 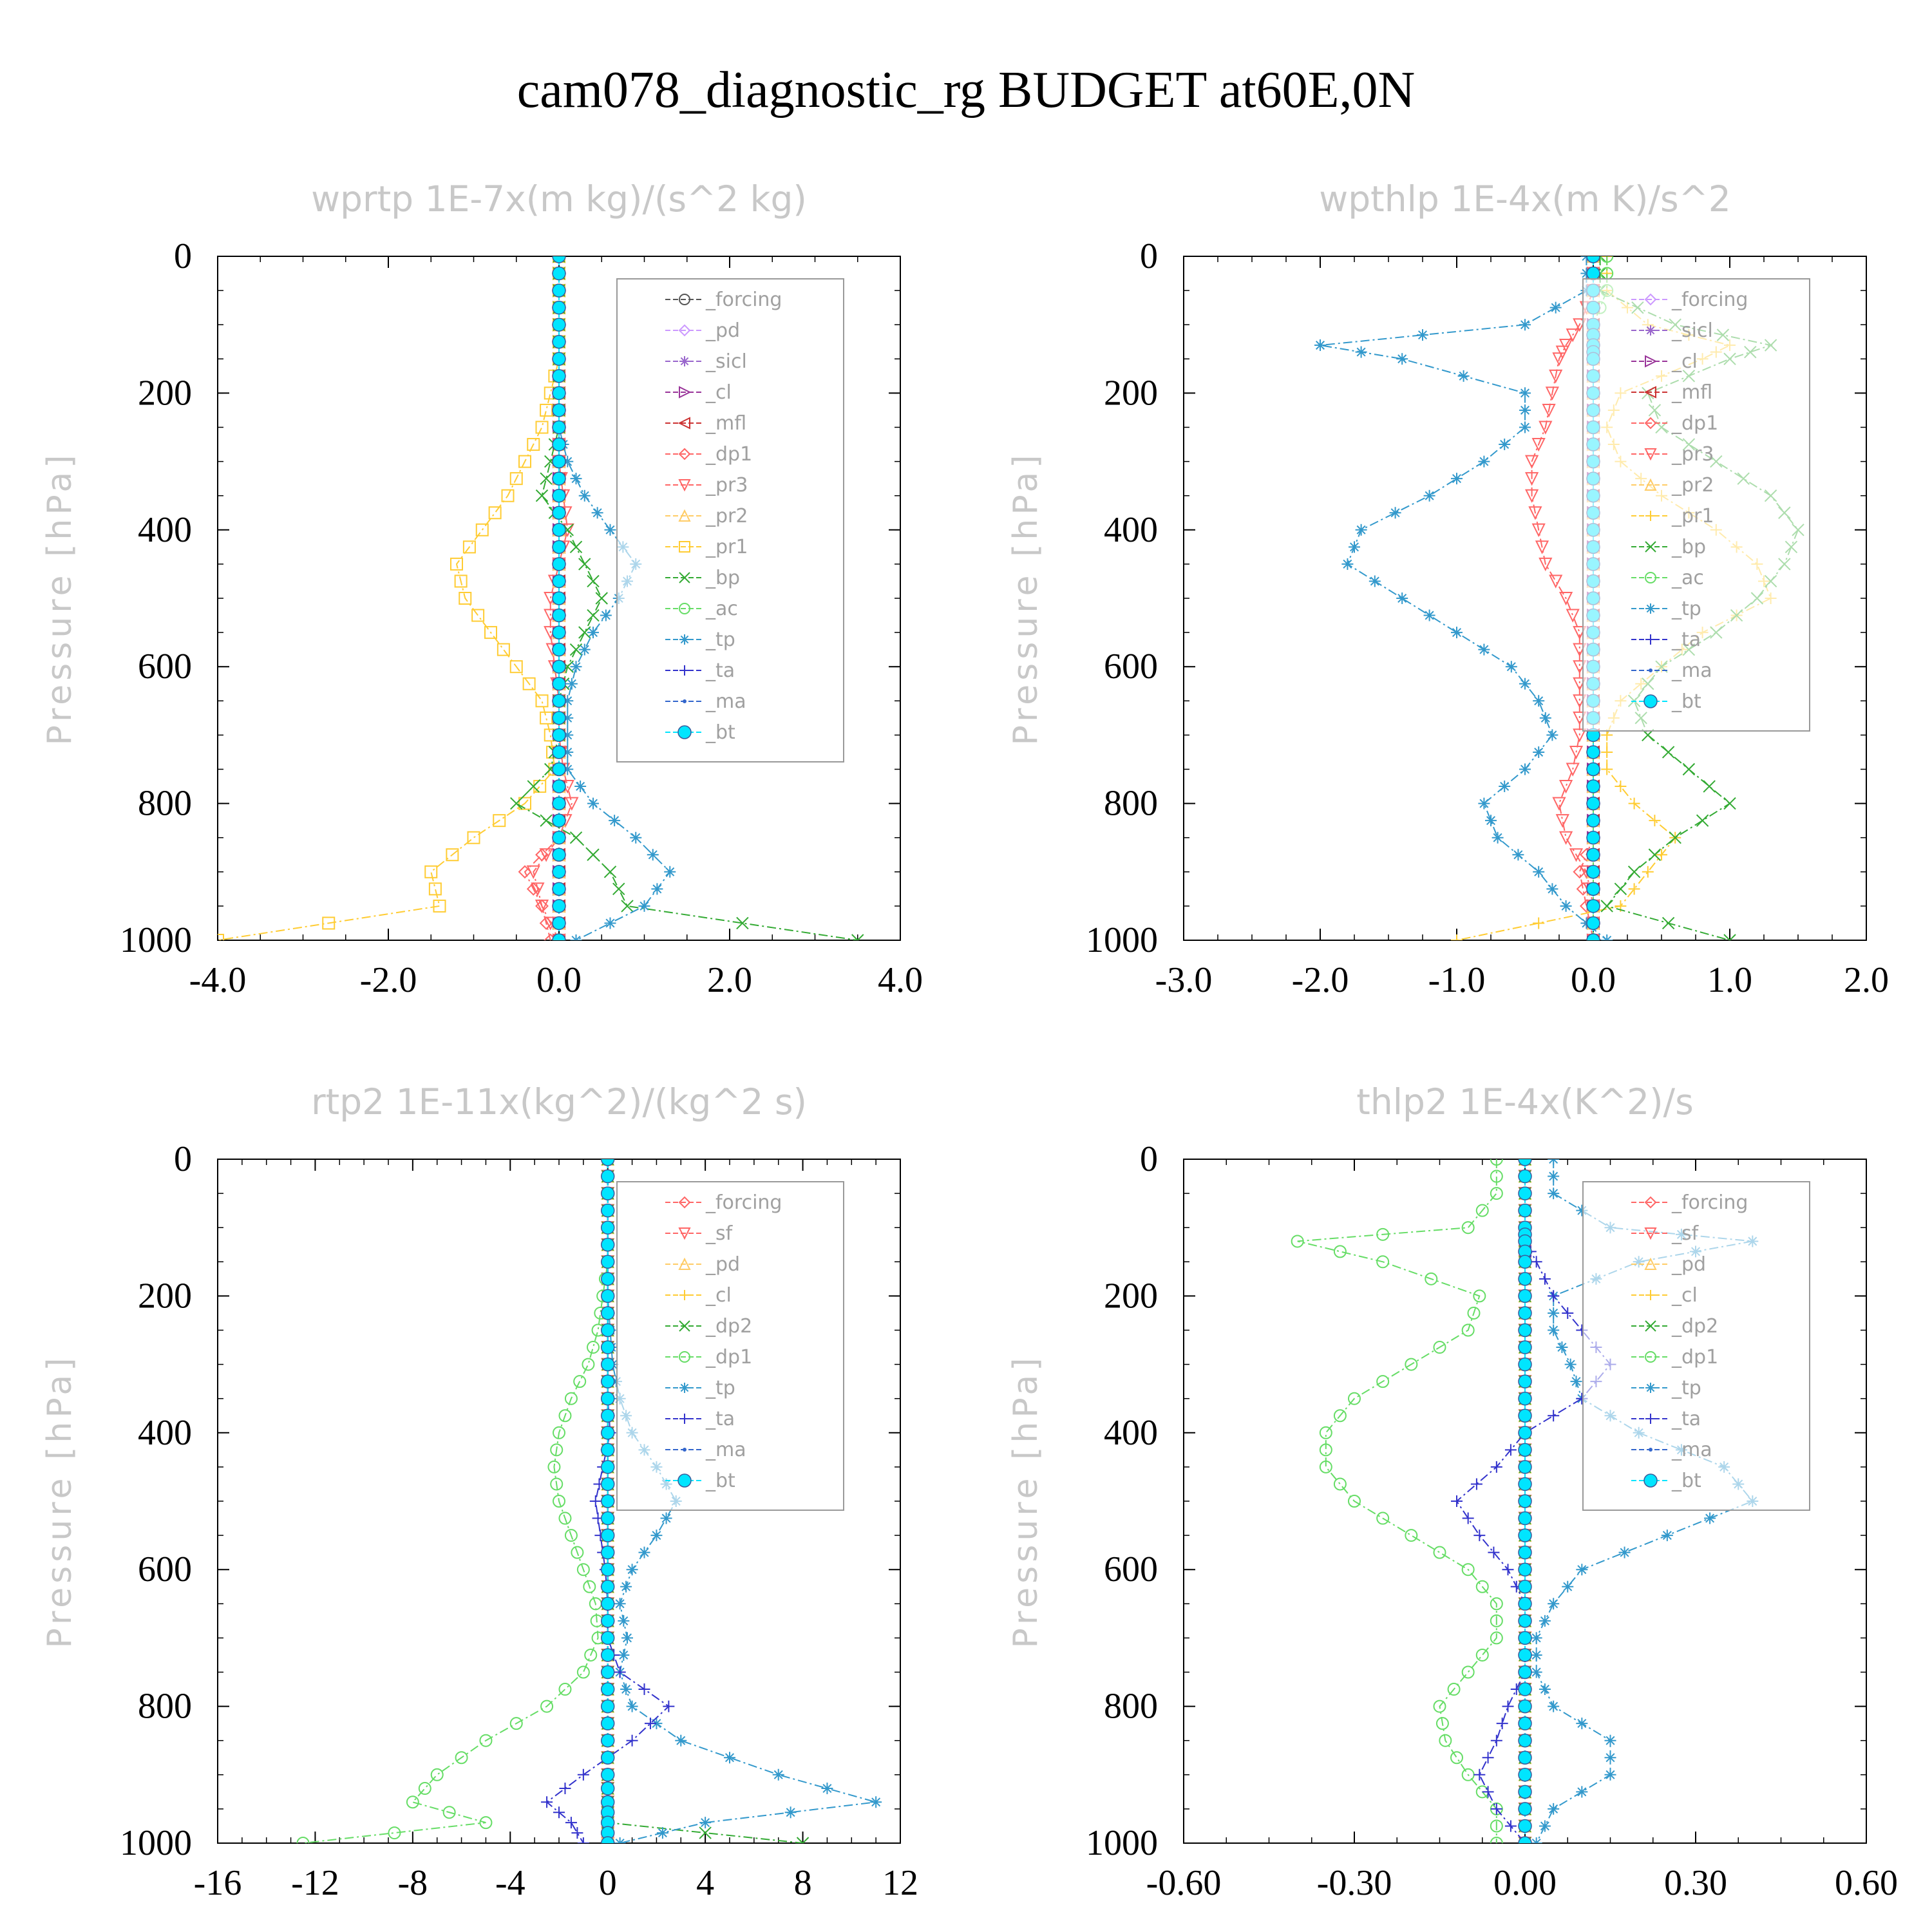 I want to click on y-tick-label: 400, so click(x=1131, y=530).